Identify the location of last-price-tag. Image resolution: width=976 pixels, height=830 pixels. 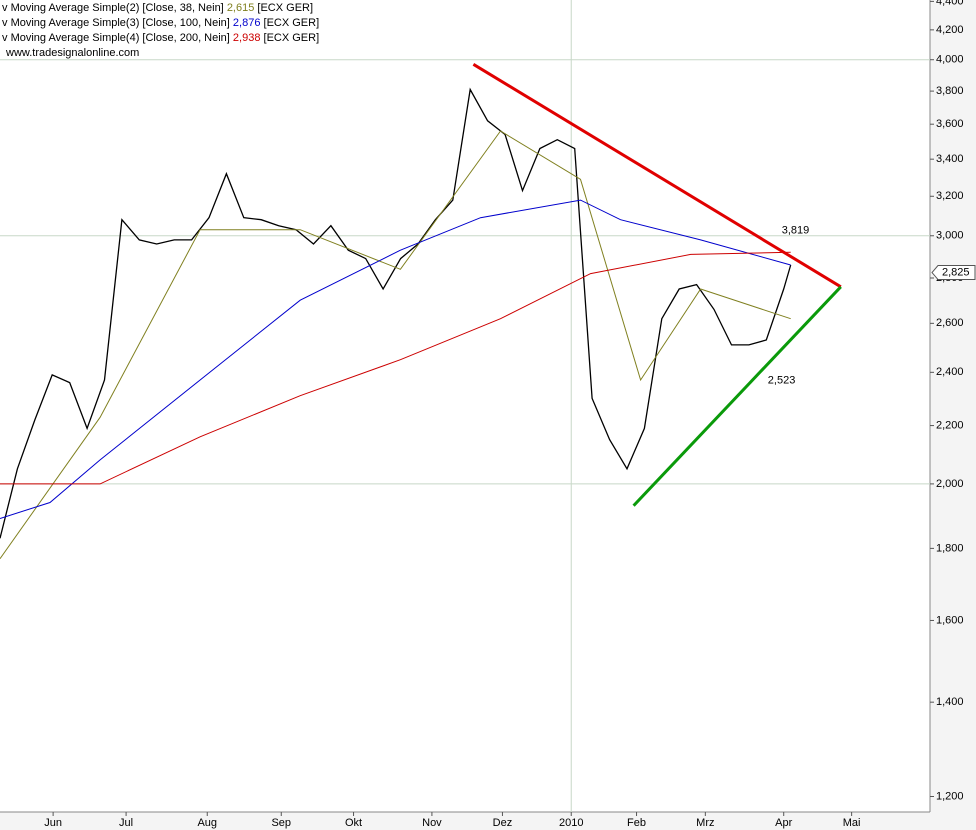
(953, 273).